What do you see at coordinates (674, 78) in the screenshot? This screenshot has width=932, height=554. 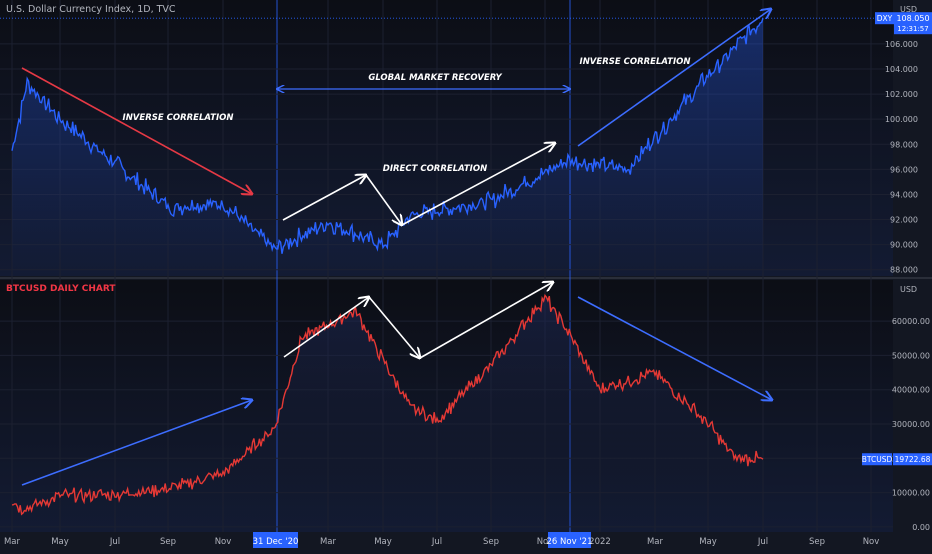 I see `inverse-arrow-blue-up` at bounding box center [674, 78].